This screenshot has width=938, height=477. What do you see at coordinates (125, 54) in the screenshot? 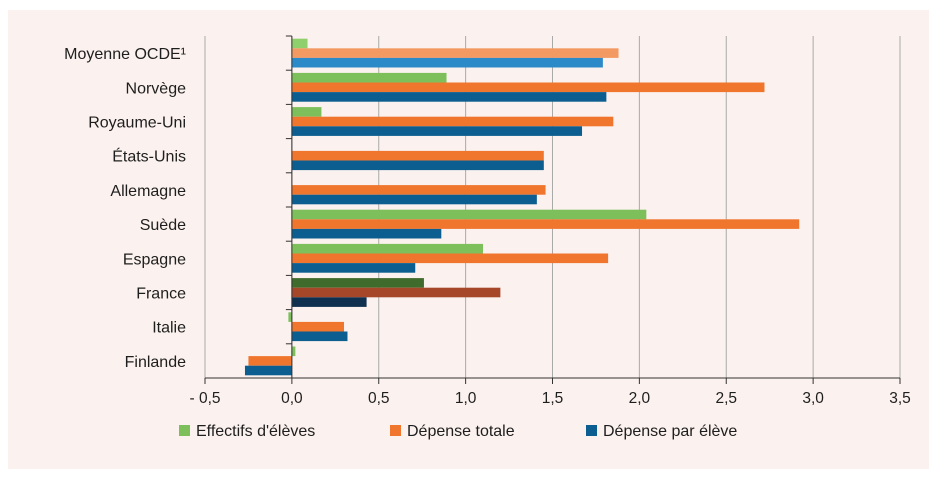
I see `category-label: Moyenne OCDE¹` at bounding box center [125, 54].